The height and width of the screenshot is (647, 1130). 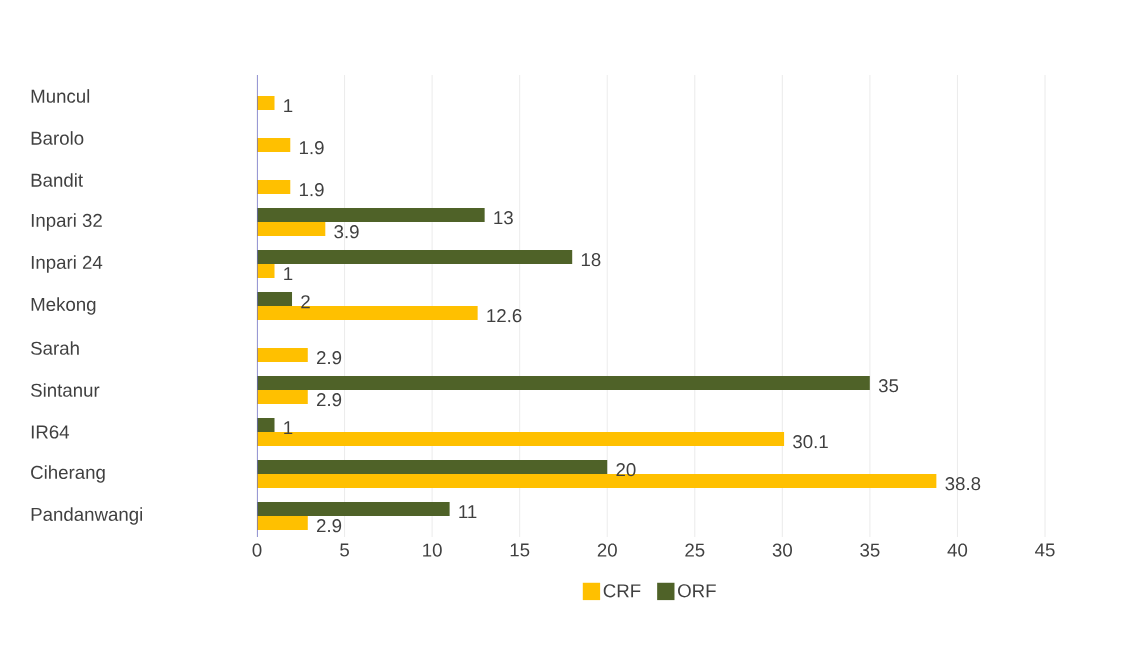 What do you see at coordinates (257, 550) in the screenshot?
I see `x-tick-label: 0` at bounding box center [257, 550].